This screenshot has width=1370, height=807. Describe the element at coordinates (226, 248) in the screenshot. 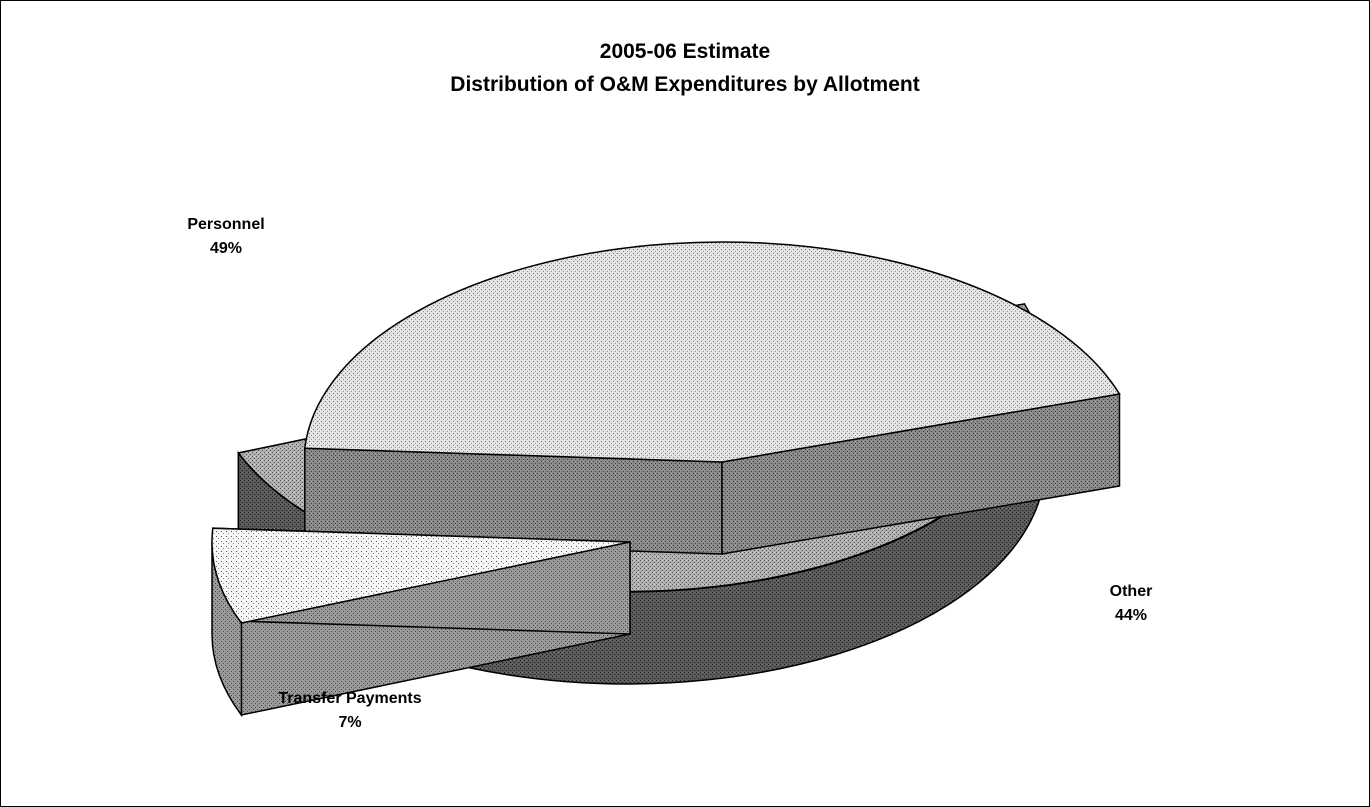

I see `label-personnel-percent: 49%` at that location.